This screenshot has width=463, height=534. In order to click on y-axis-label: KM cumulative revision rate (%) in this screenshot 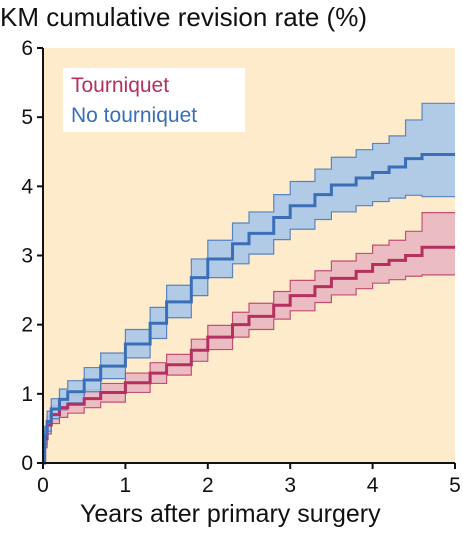, I will do `click(183, 17)`.